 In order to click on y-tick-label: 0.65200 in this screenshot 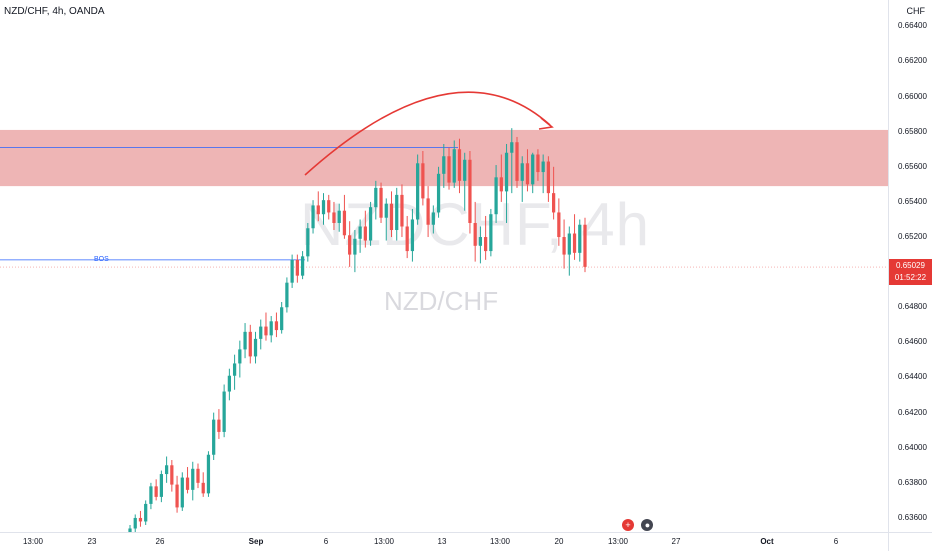, I will do `click(912, 237)`.